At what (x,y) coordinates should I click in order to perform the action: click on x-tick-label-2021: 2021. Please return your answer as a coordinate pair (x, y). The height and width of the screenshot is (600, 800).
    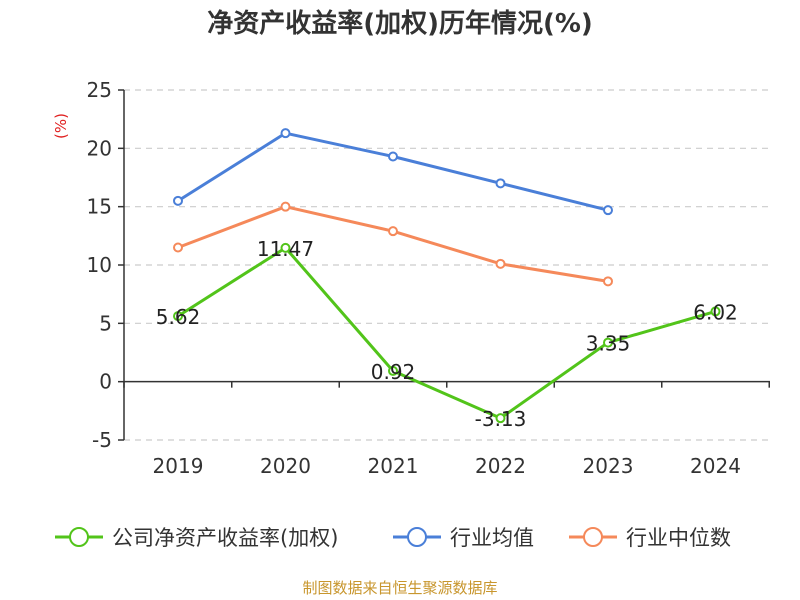
    Looking at the image, I should click on (393, 466).